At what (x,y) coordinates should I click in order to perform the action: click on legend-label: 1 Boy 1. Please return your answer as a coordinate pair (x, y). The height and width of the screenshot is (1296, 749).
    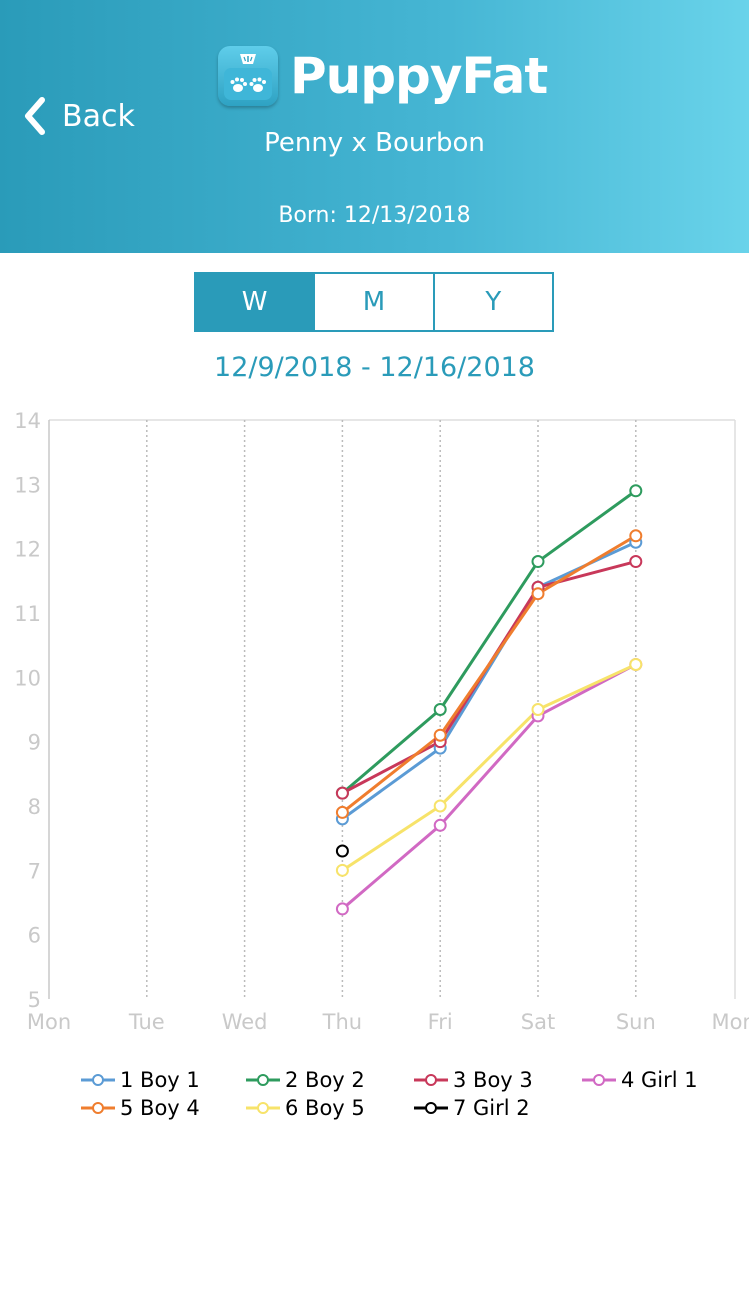
    Looking at the image, I should click on (160, 1080).